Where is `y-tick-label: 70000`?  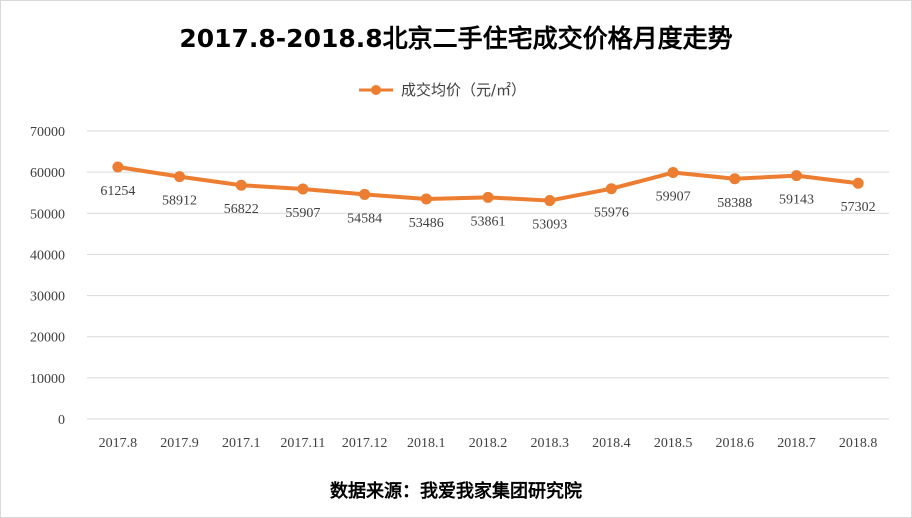 y-tick-label: 70000 is located at coordinates (47, 132).